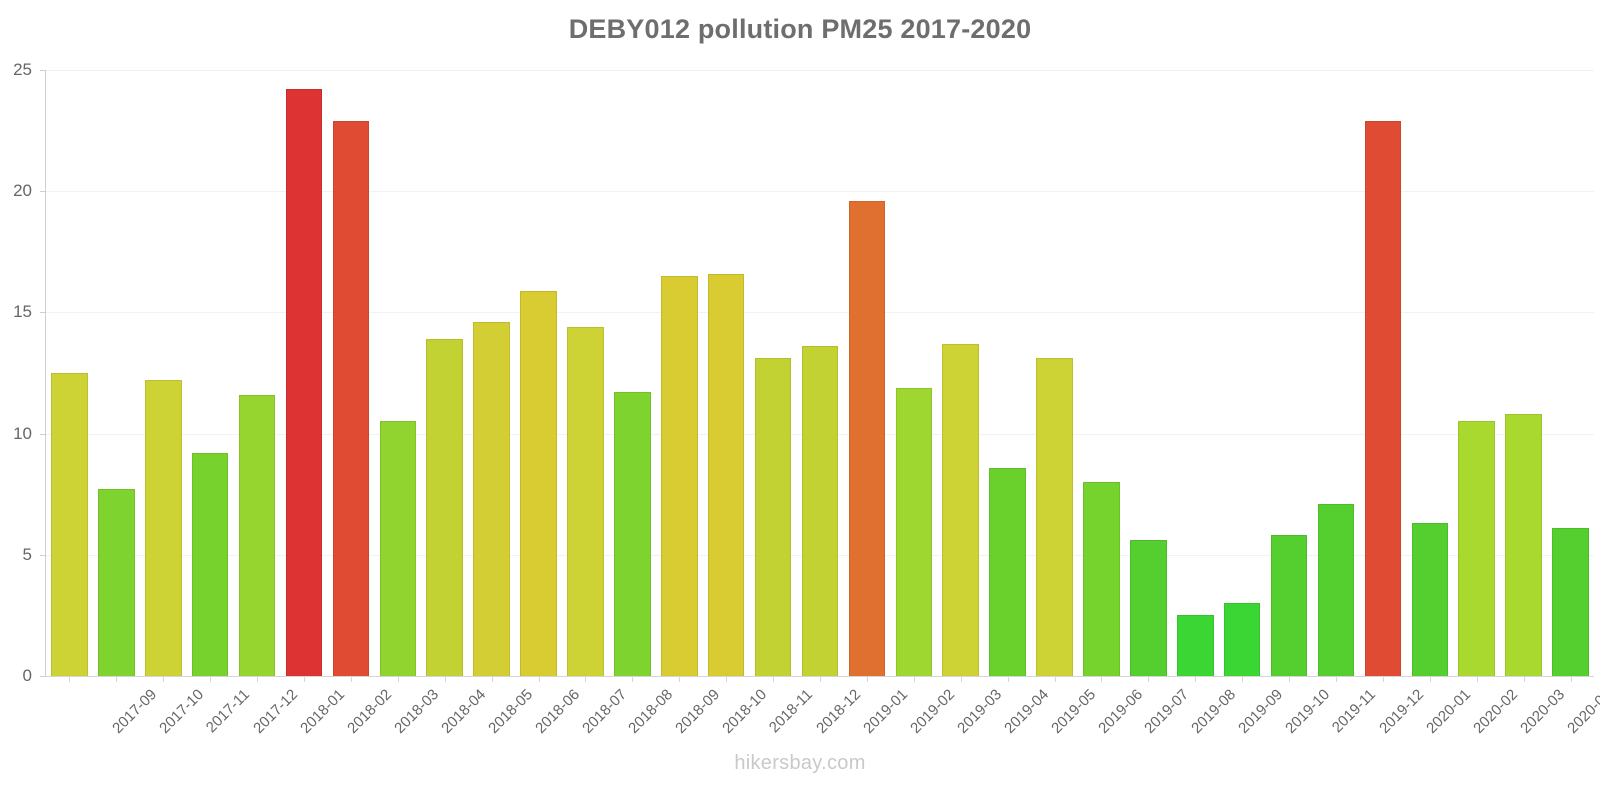  What do you see at coordinates (839, 711) in the screenshot?
I see `x-tick-label: 2018-12` at bounding box center [839, 711].